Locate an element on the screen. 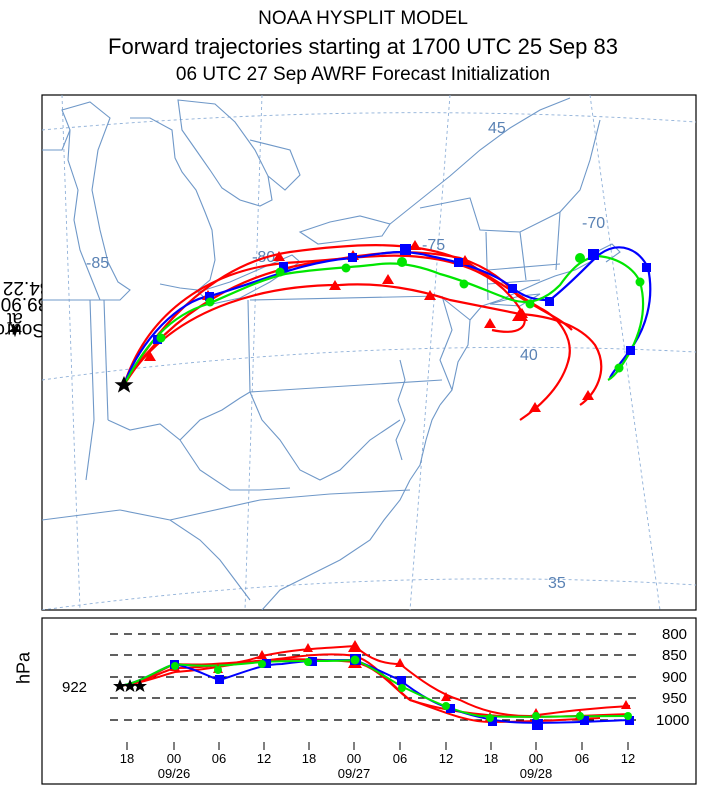 This screenshot has width=726, height=808. lon-label-70: -70 is located at coordinates (593, 223).